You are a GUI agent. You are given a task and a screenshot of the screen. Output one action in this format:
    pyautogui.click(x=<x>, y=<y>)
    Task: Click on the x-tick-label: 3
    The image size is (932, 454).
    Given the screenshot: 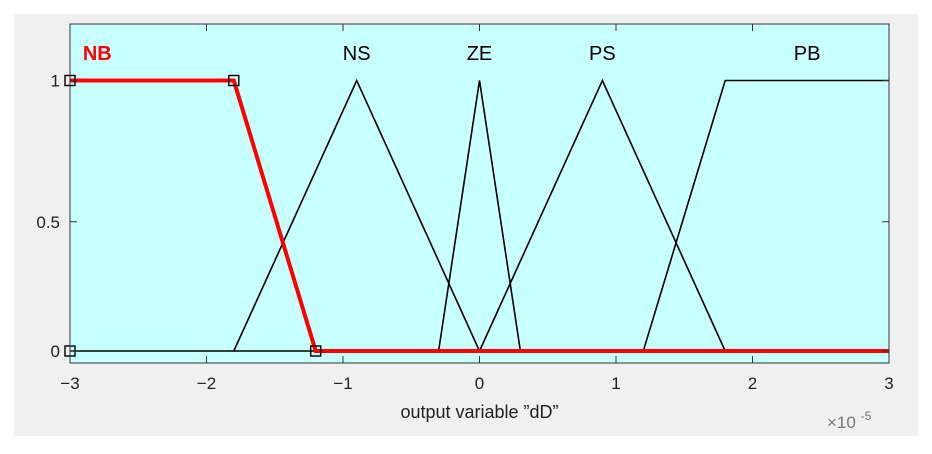 What is the action you would take?
    pyautogui.click(x=888, y=383)
    